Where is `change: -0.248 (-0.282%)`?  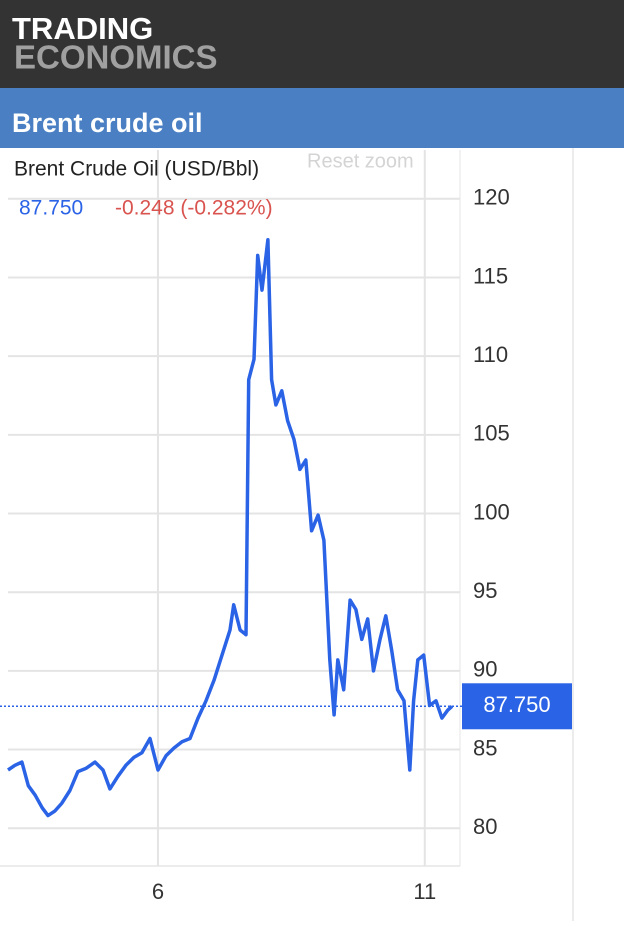
change: -0.248 (-0.282%) is located at coordinates (194, 208).